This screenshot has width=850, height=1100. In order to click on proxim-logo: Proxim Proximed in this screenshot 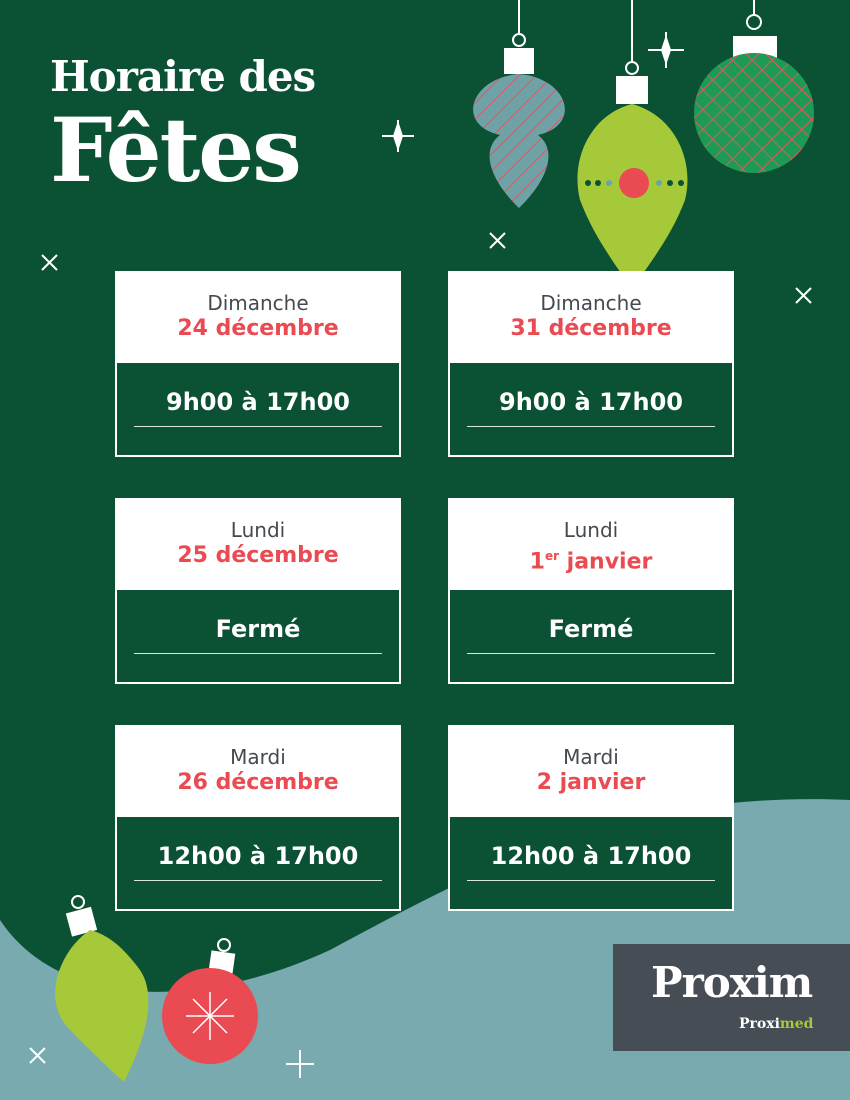, I will do `click(731, 997)`.